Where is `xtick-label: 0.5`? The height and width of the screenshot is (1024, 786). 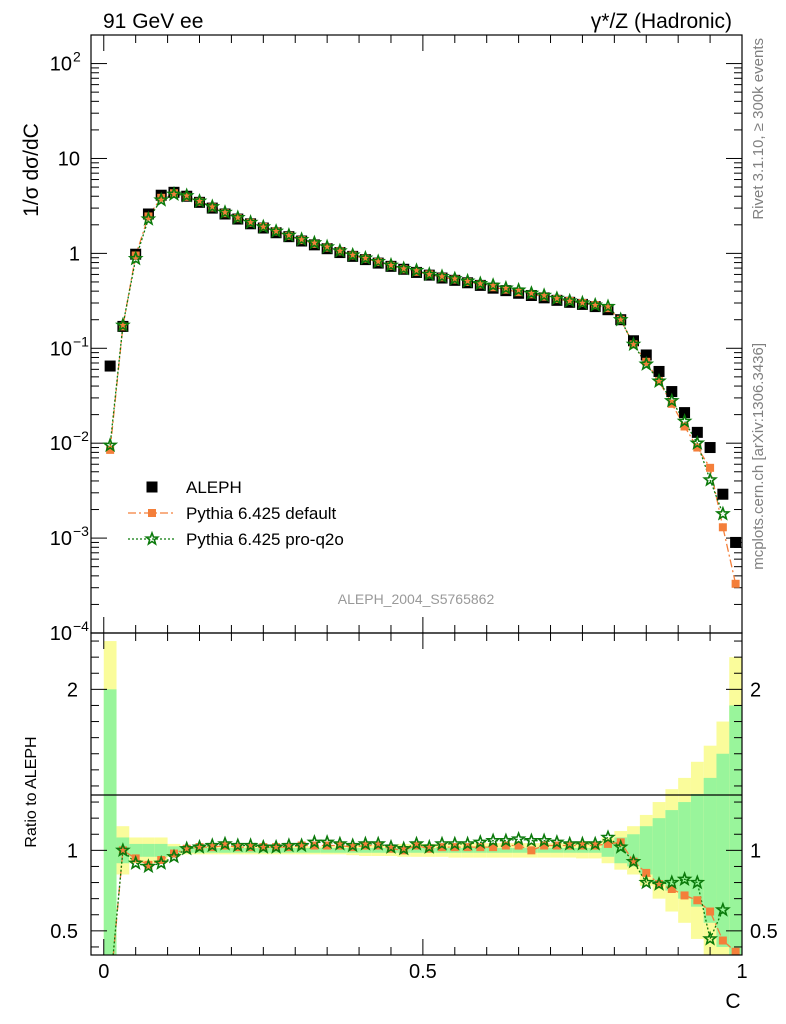 xtick-label: 0.5 is located at coordinates (423, 972).